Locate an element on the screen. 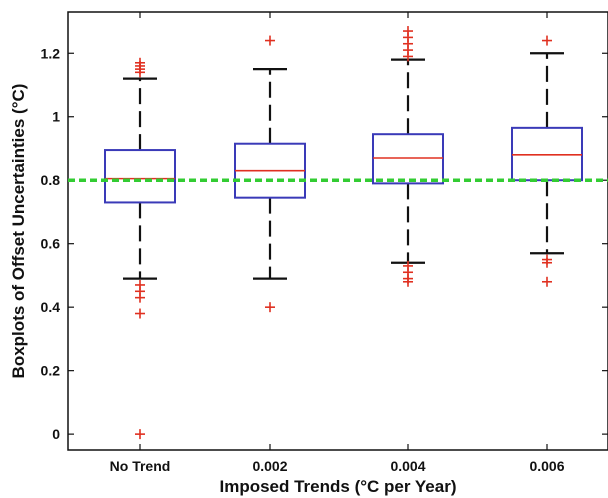 The height and width of the screenshot is (498, 608). box-iqr is located at coordinates (140, 176).